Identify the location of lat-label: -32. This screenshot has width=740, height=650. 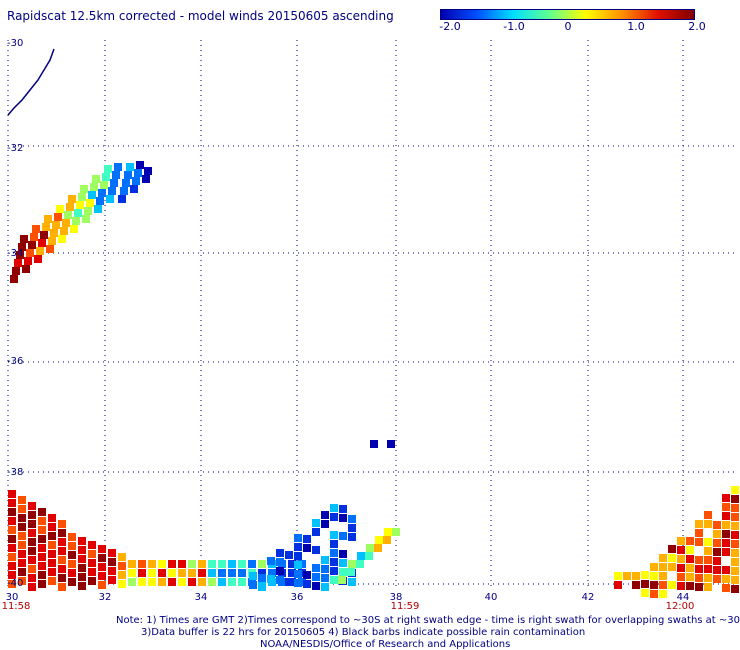
(15, 148).